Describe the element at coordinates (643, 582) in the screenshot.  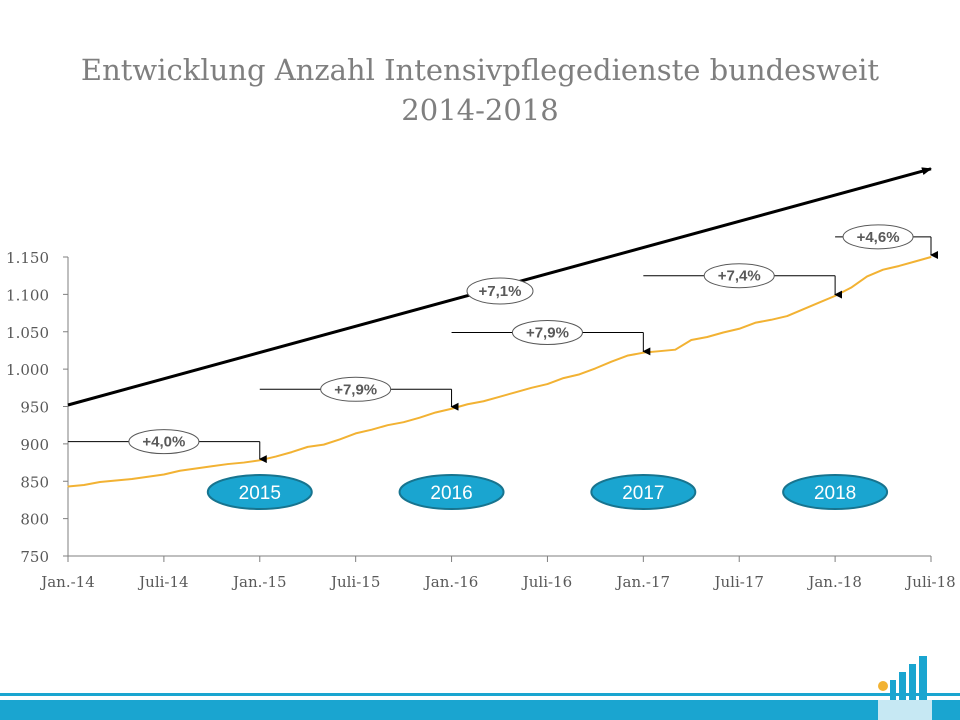
I see `x-tick-label: Jan.-17` at that location.